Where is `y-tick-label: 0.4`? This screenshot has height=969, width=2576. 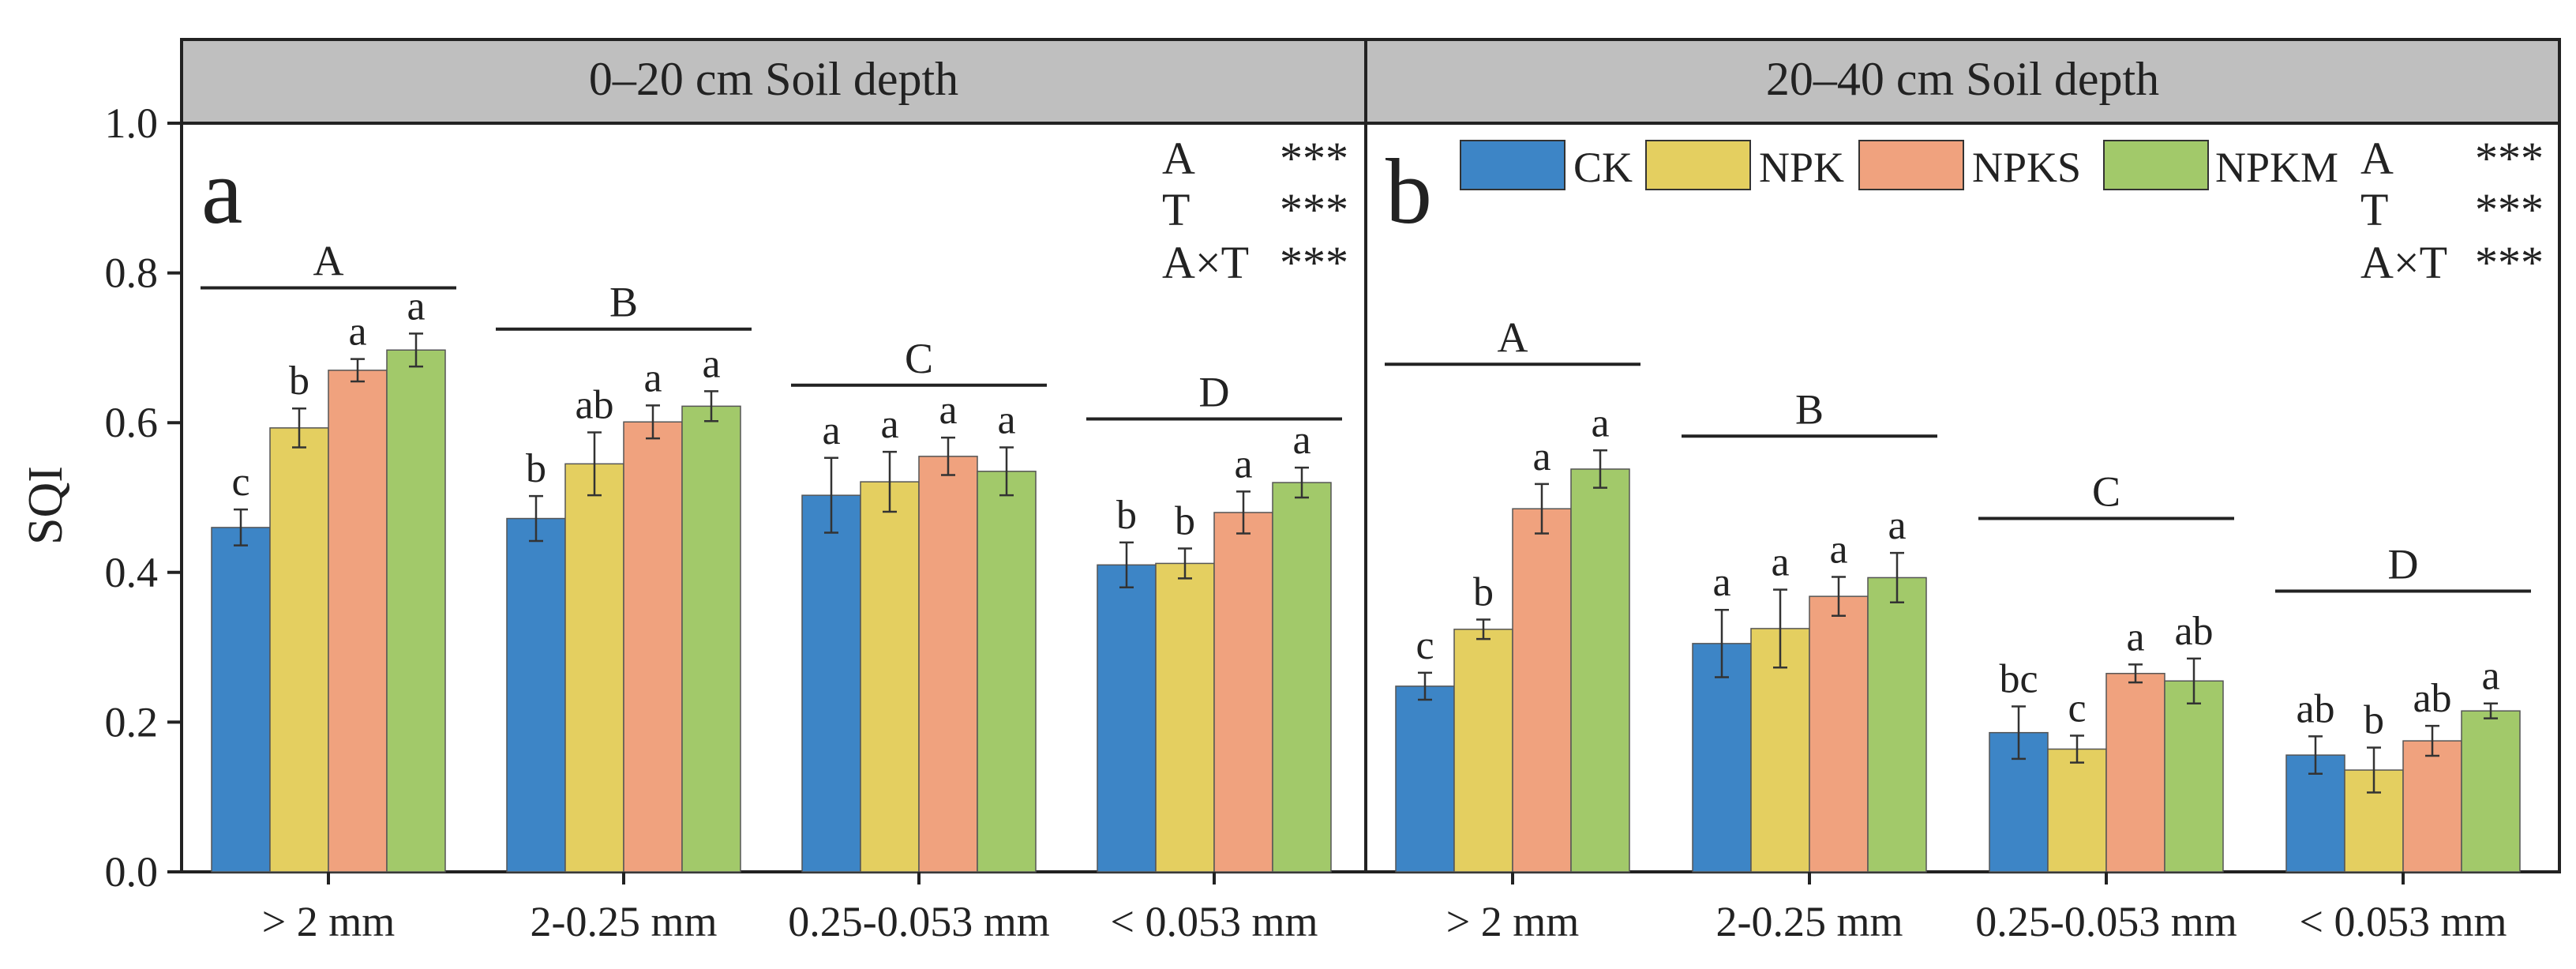 y-tick-label: 0.4 is located at coordinates (132, 572).